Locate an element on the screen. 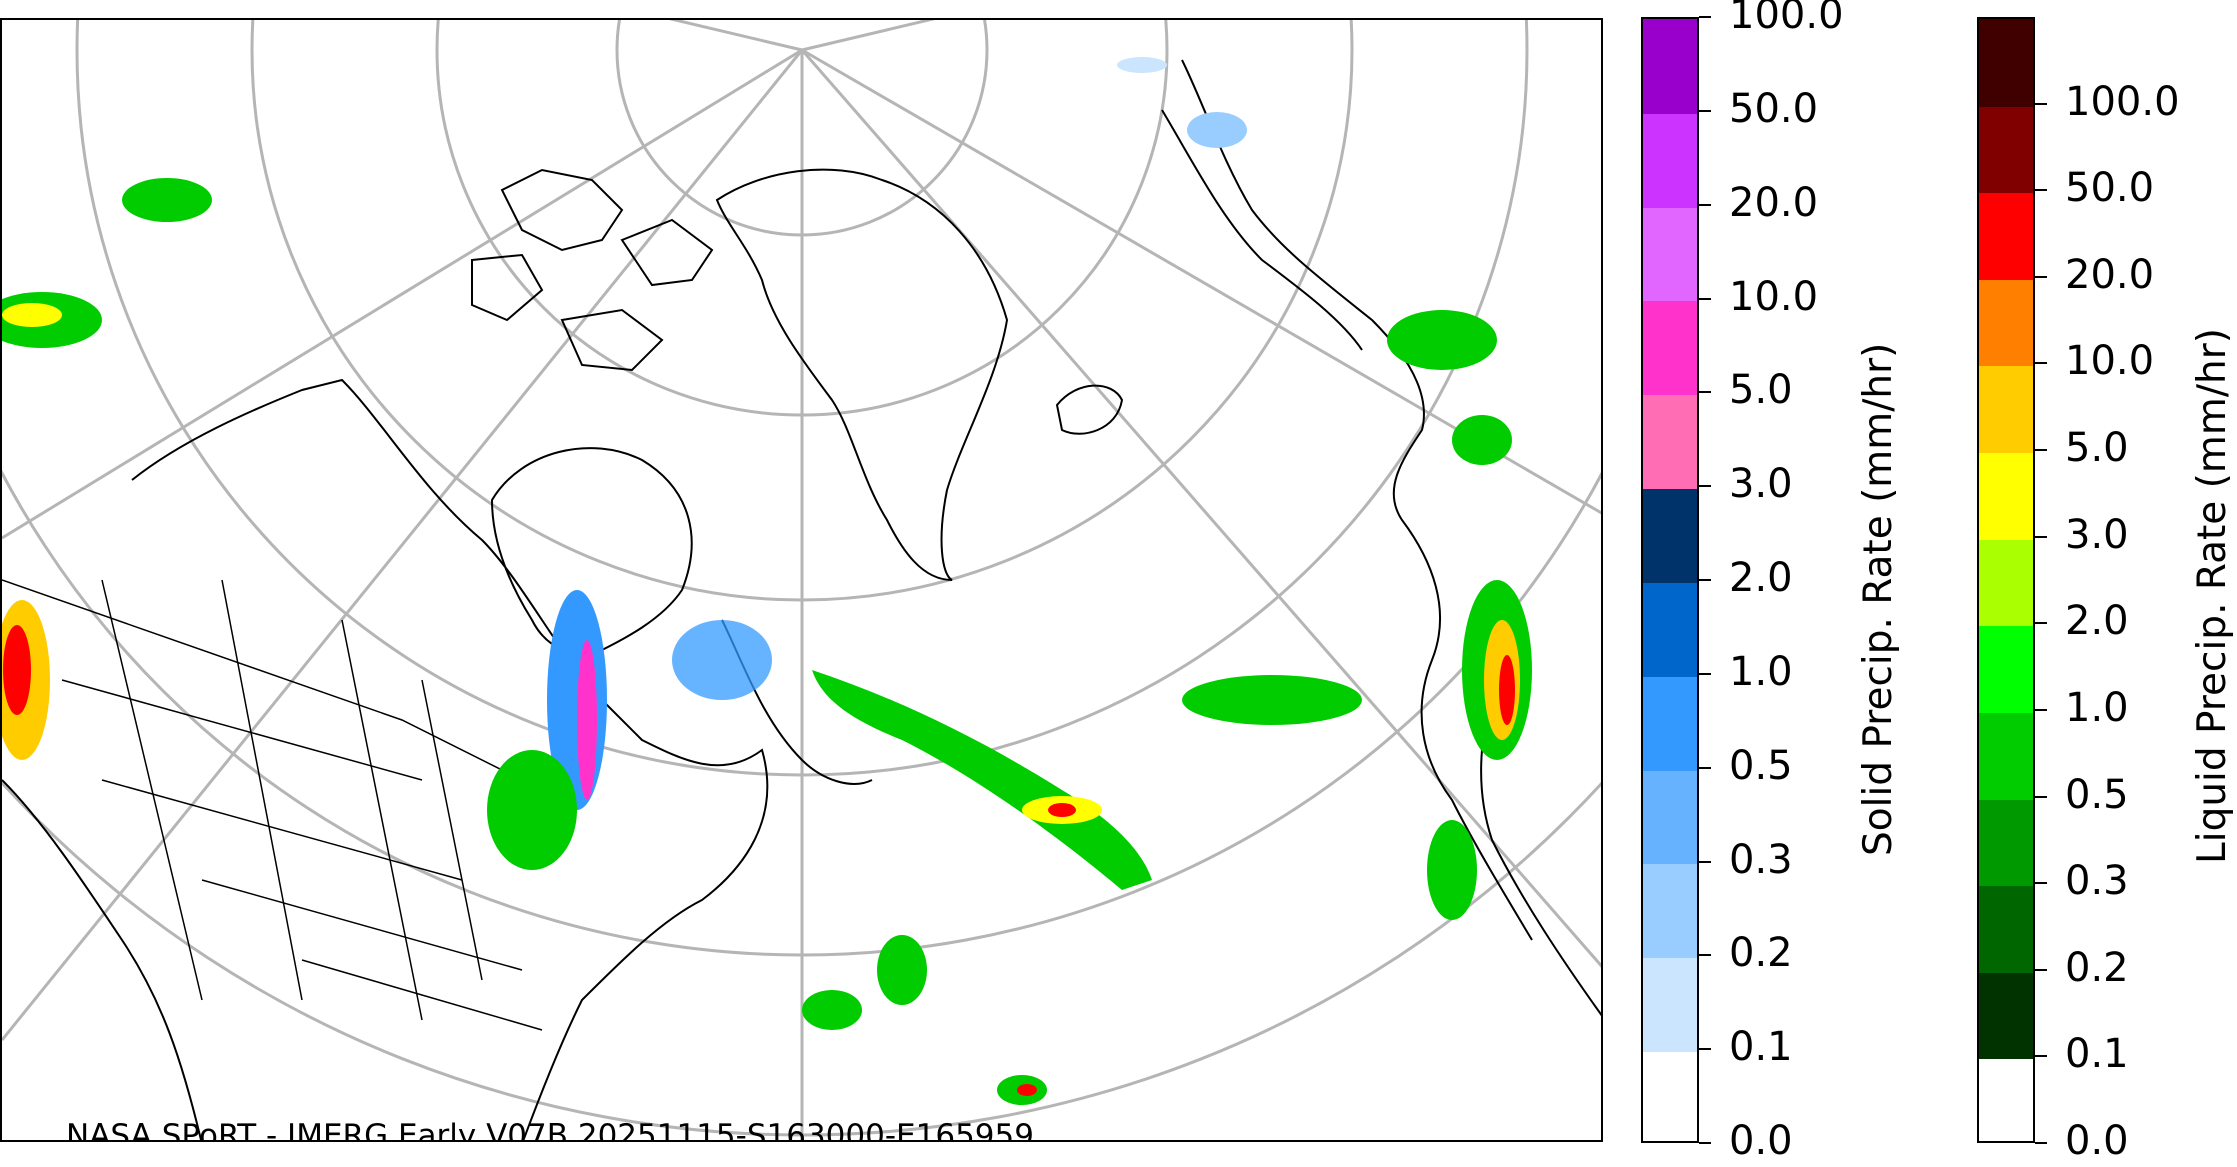  colorbar-tick-label: 50.0 is located at coordinates (2110, 188).